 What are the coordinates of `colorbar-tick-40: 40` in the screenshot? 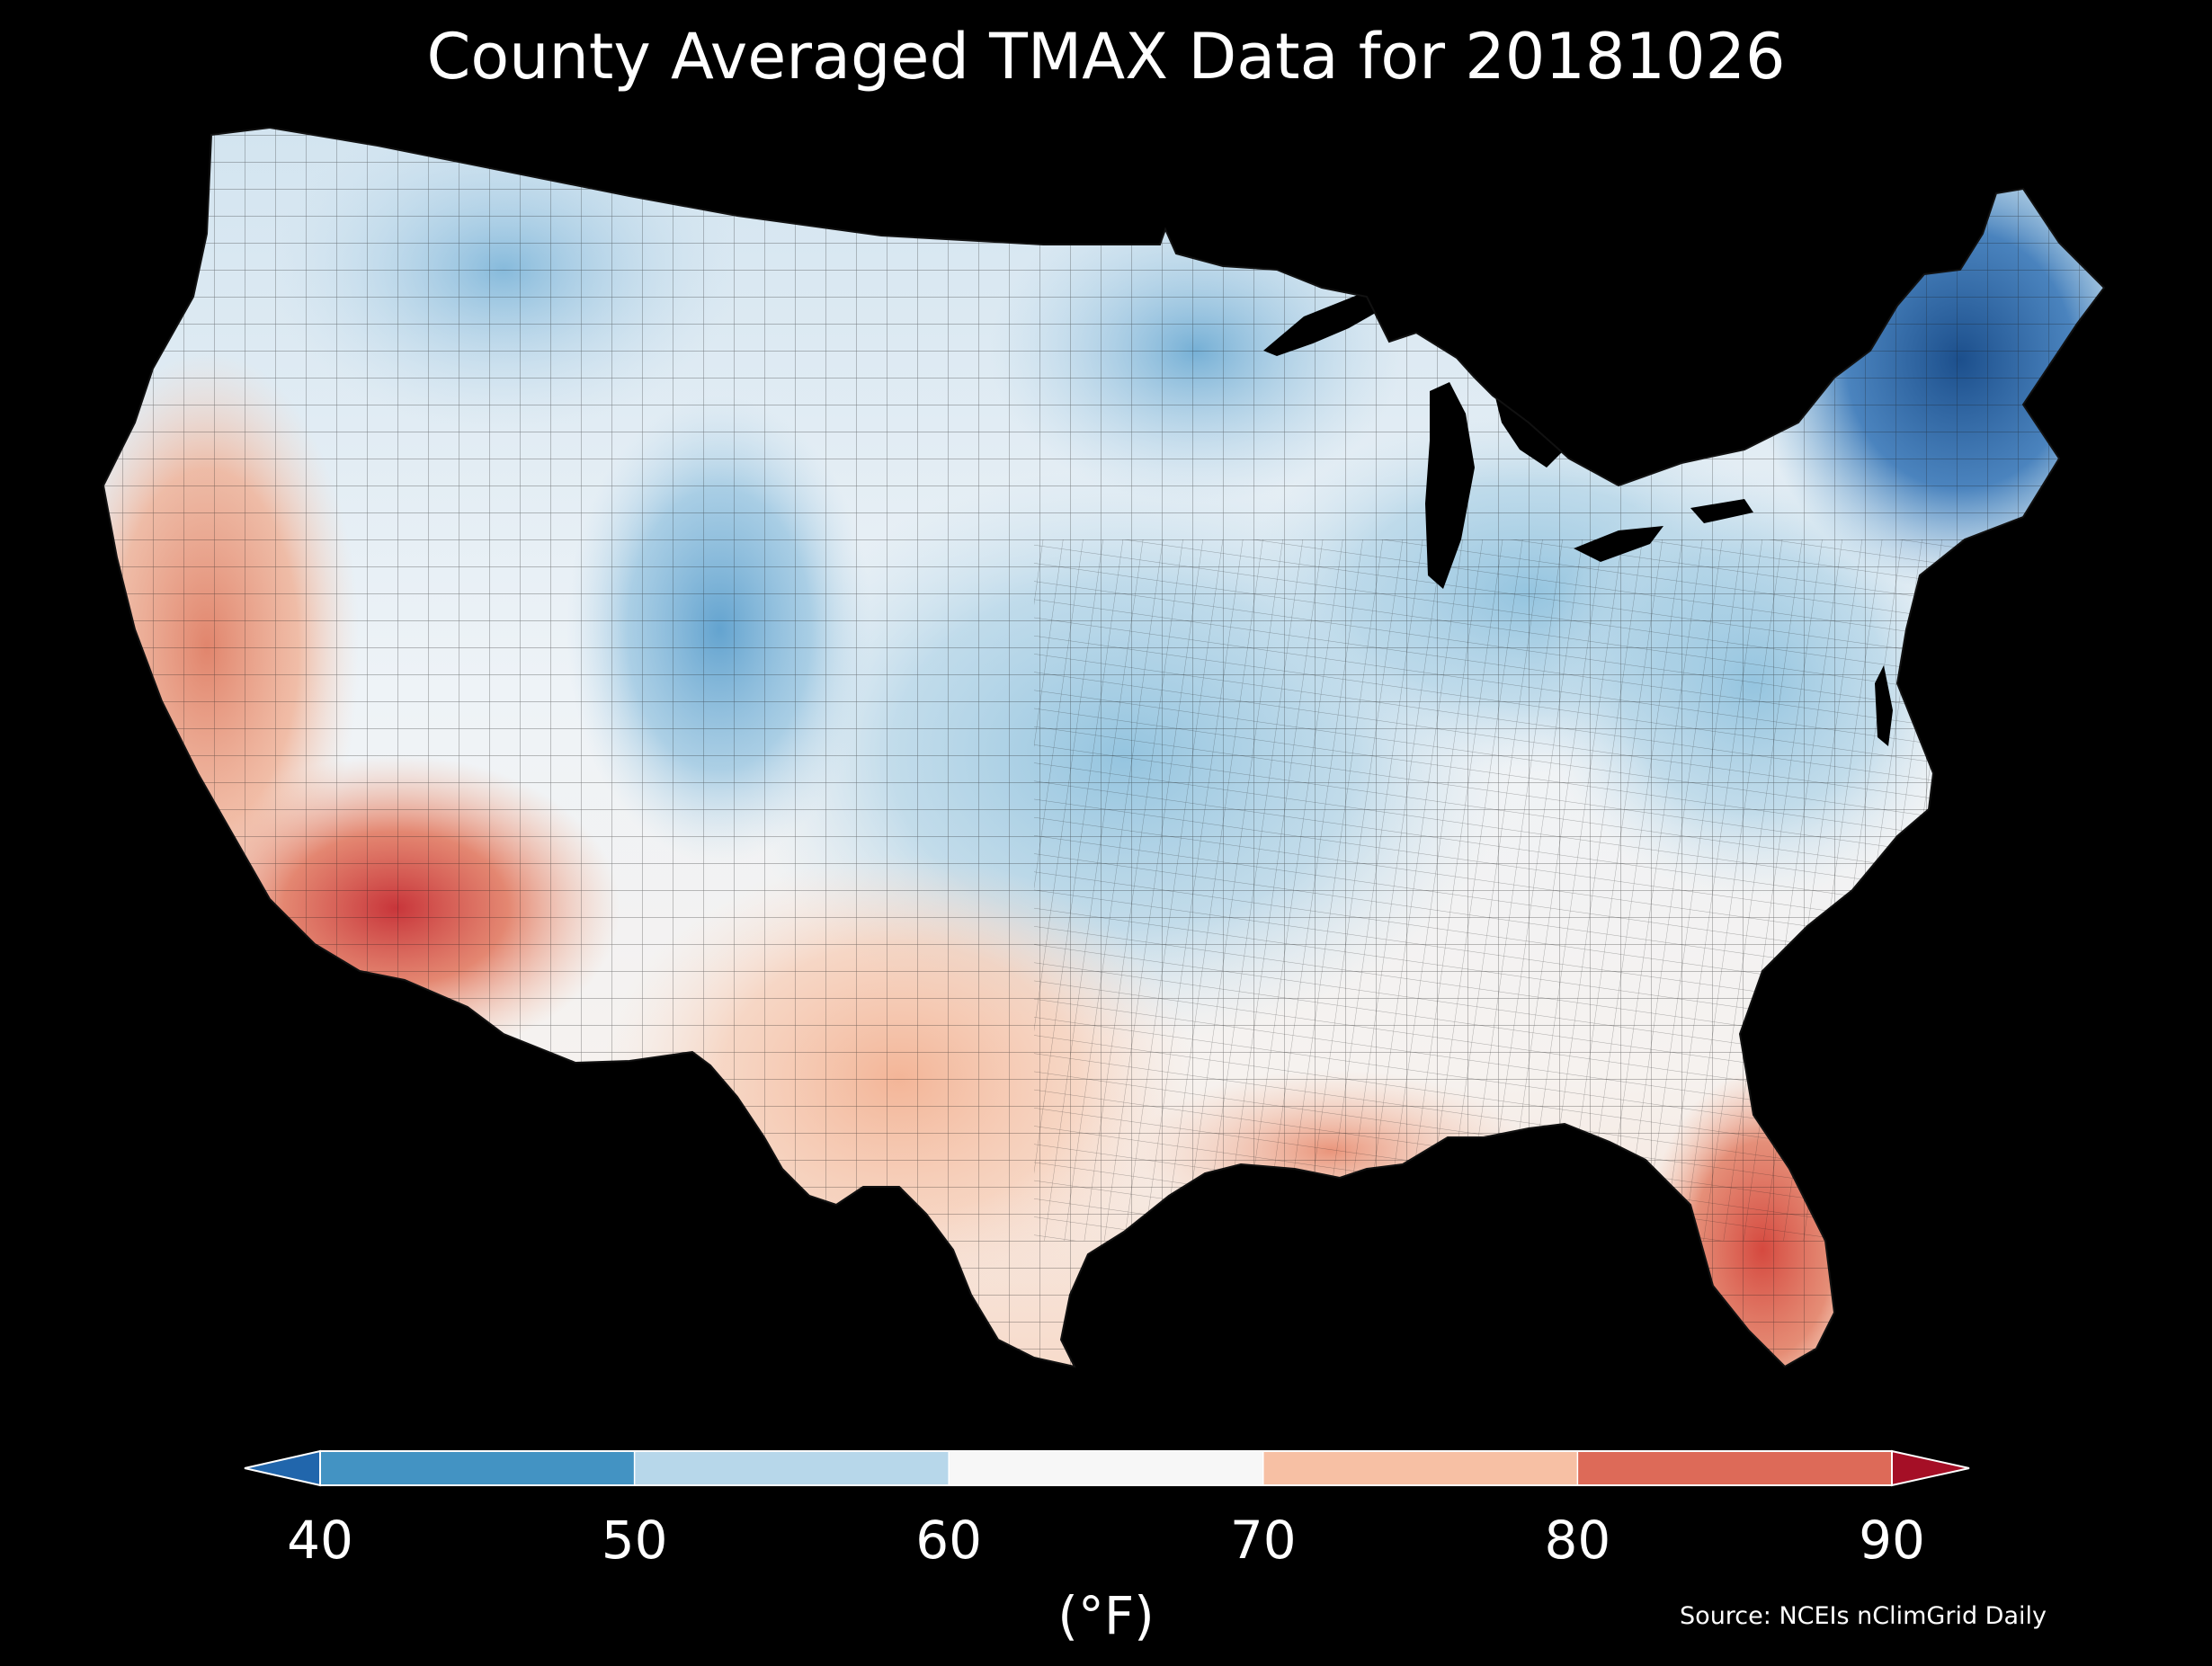 It's located at (320, 1540).